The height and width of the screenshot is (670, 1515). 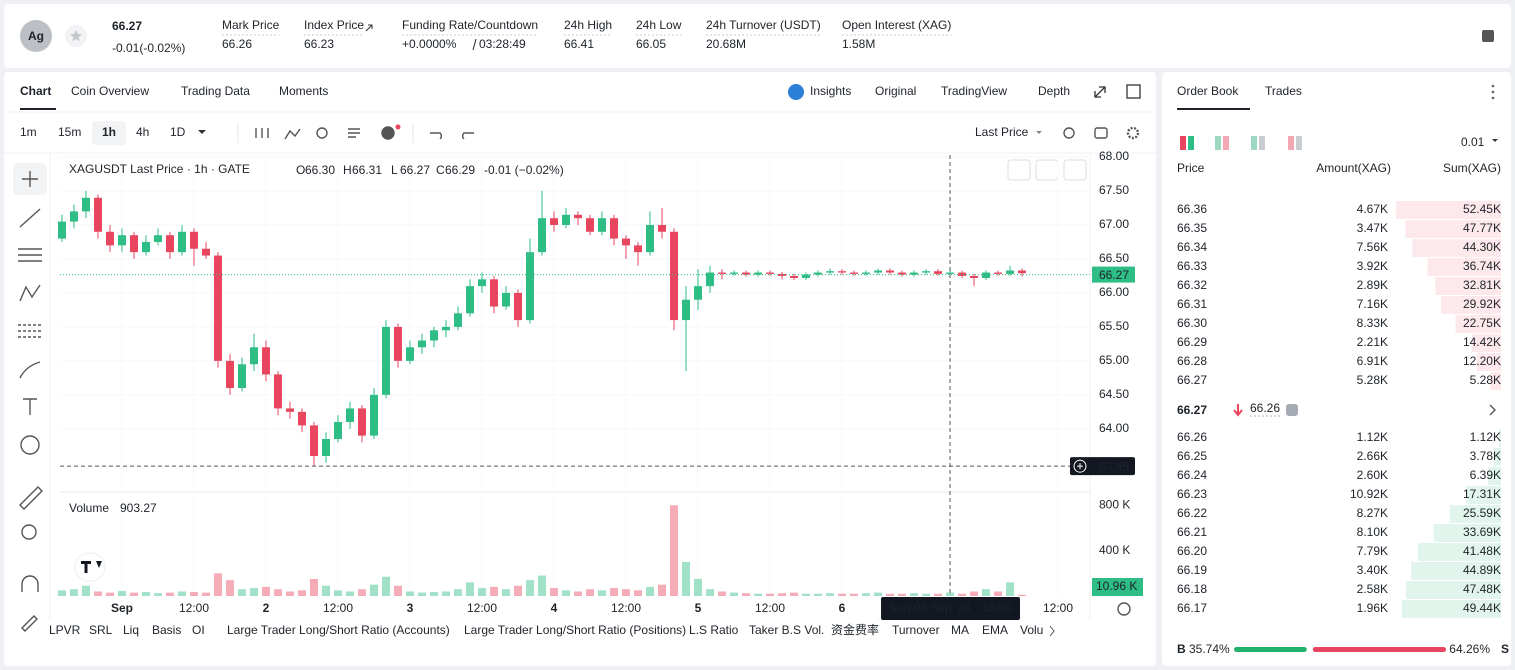 I want to click on search-icon, so click(x=1069, y=133).